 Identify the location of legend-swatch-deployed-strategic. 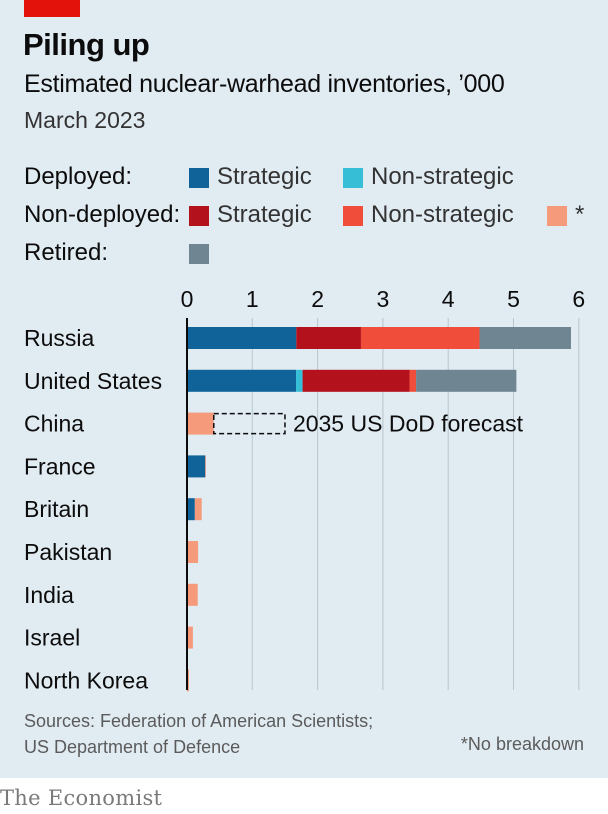
(199, 178).